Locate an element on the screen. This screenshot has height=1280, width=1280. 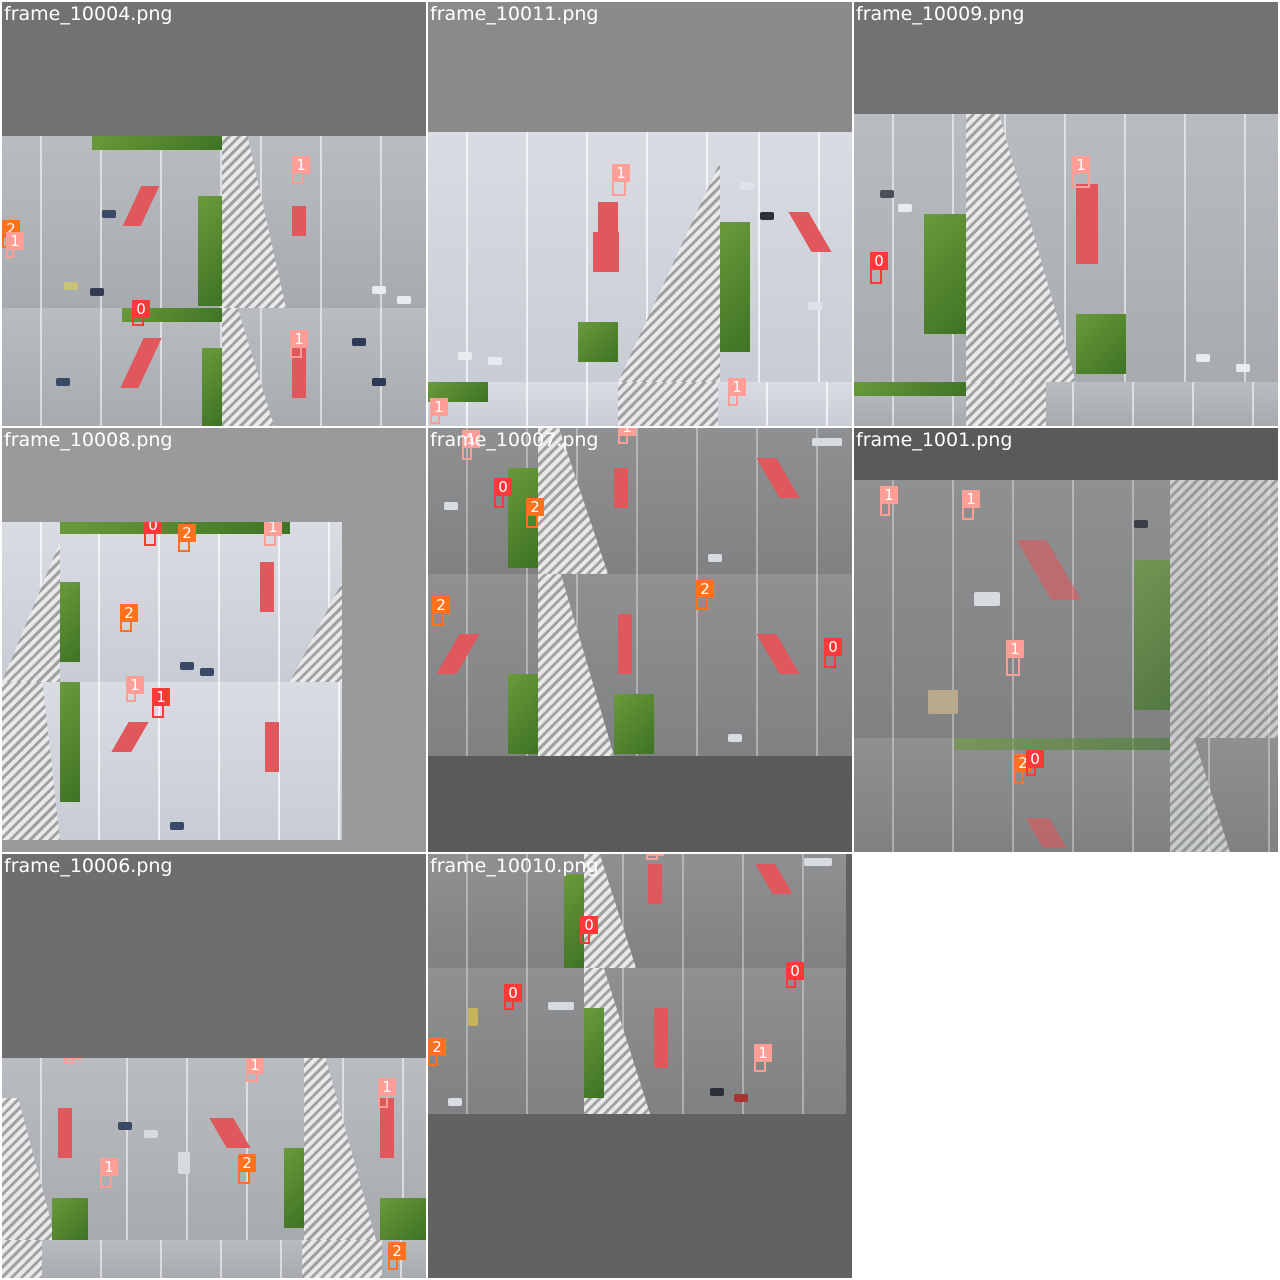
mosaic-image: 1 1 1 2 0 is located at coordinates (1066, 666).